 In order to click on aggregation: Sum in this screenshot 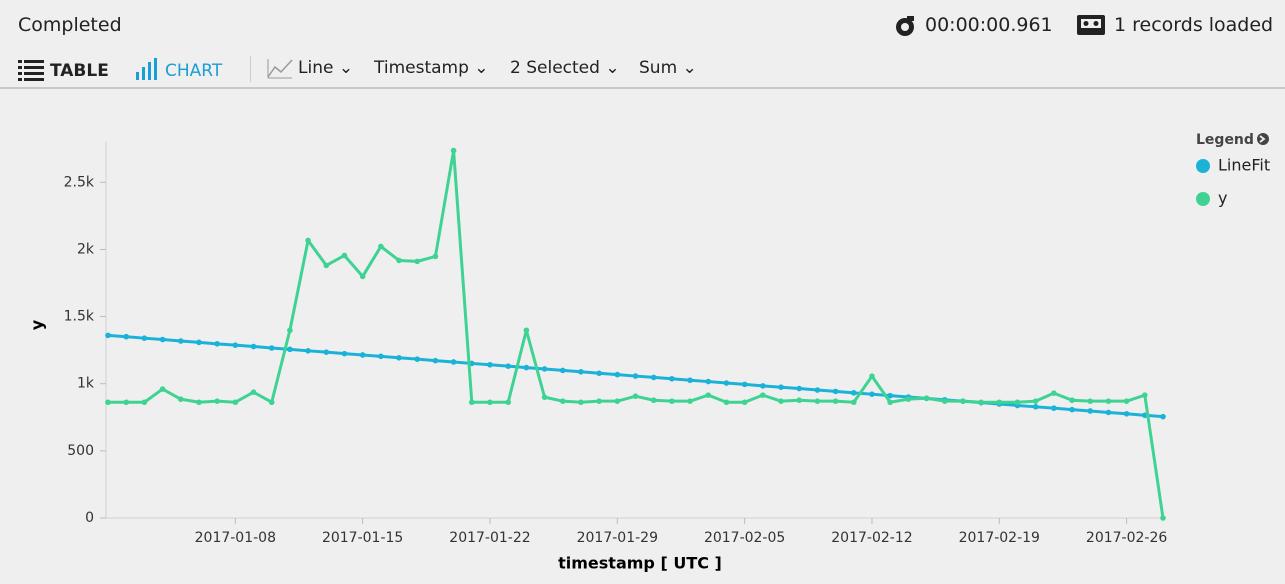, I will do `click(658, 68)`.